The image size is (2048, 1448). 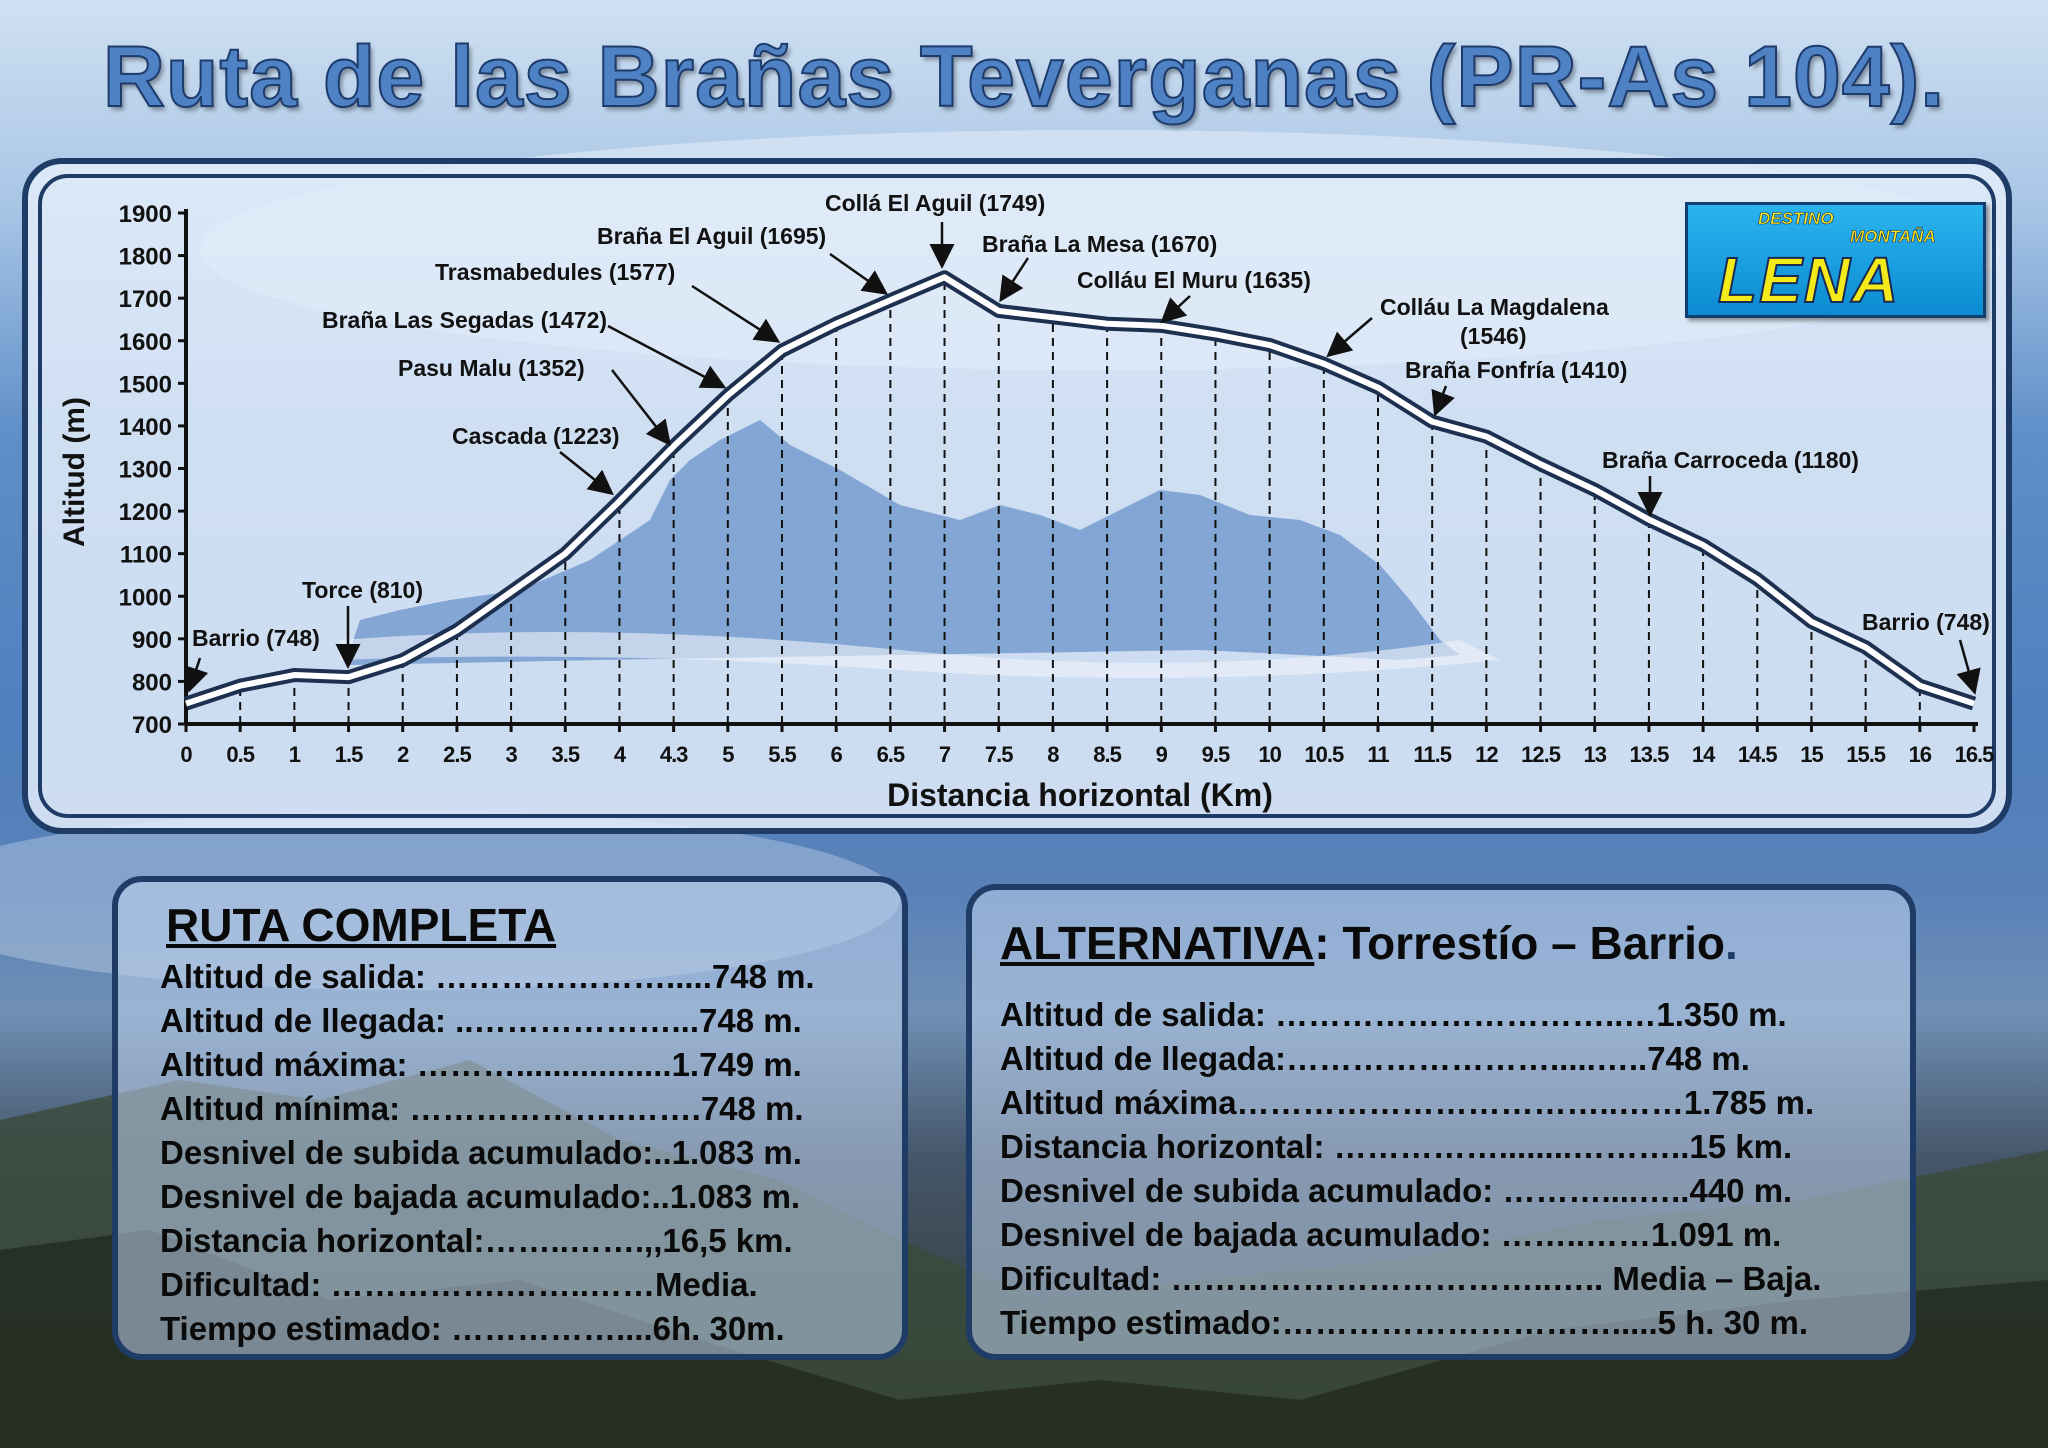 I want to click on logo-main: LENA, so click(x=1809, y=279).